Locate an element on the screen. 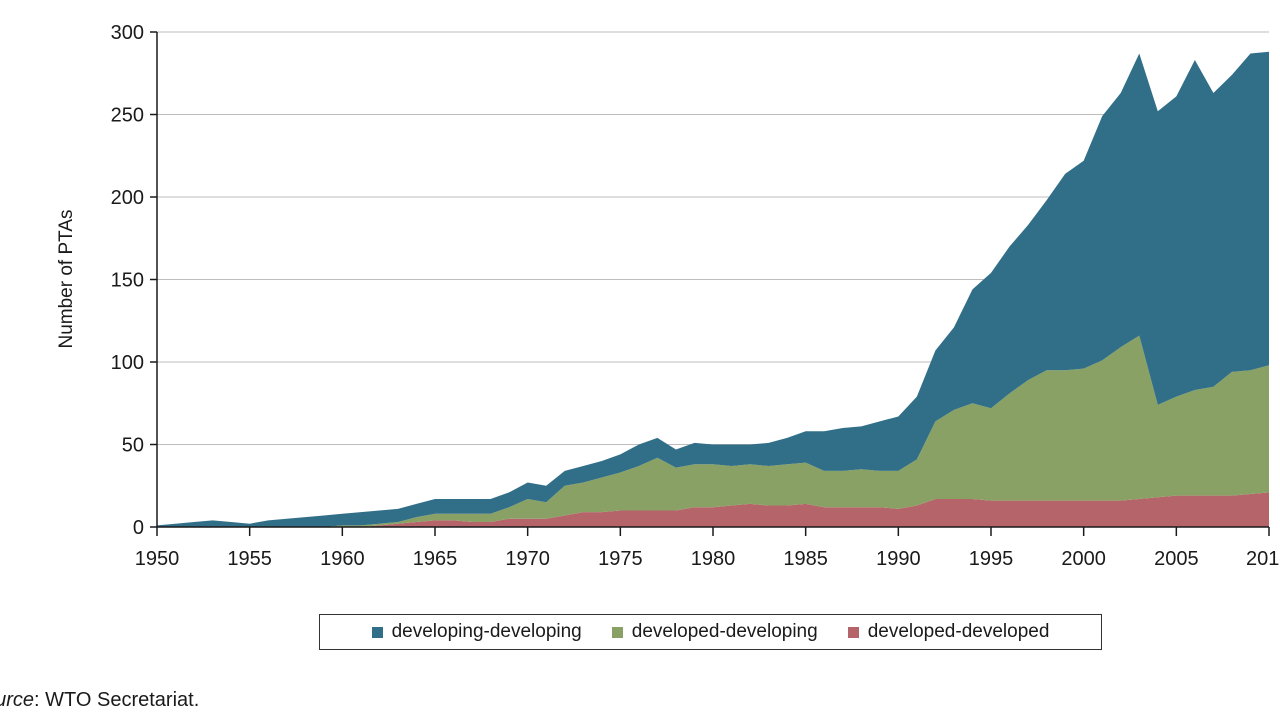 The height and width of the screenshot is (720, 1280). source-prefix: ource is located at coordinates (17, 700).